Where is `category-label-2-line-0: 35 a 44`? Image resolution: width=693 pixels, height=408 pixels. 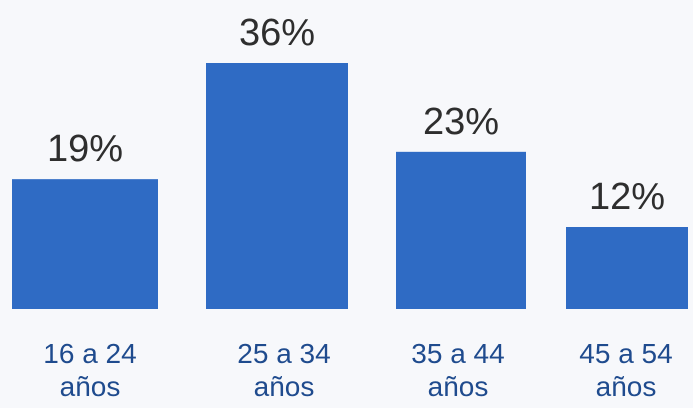
category-label-2-line-0: 35 a 44 is located at coordinates (457, 353).